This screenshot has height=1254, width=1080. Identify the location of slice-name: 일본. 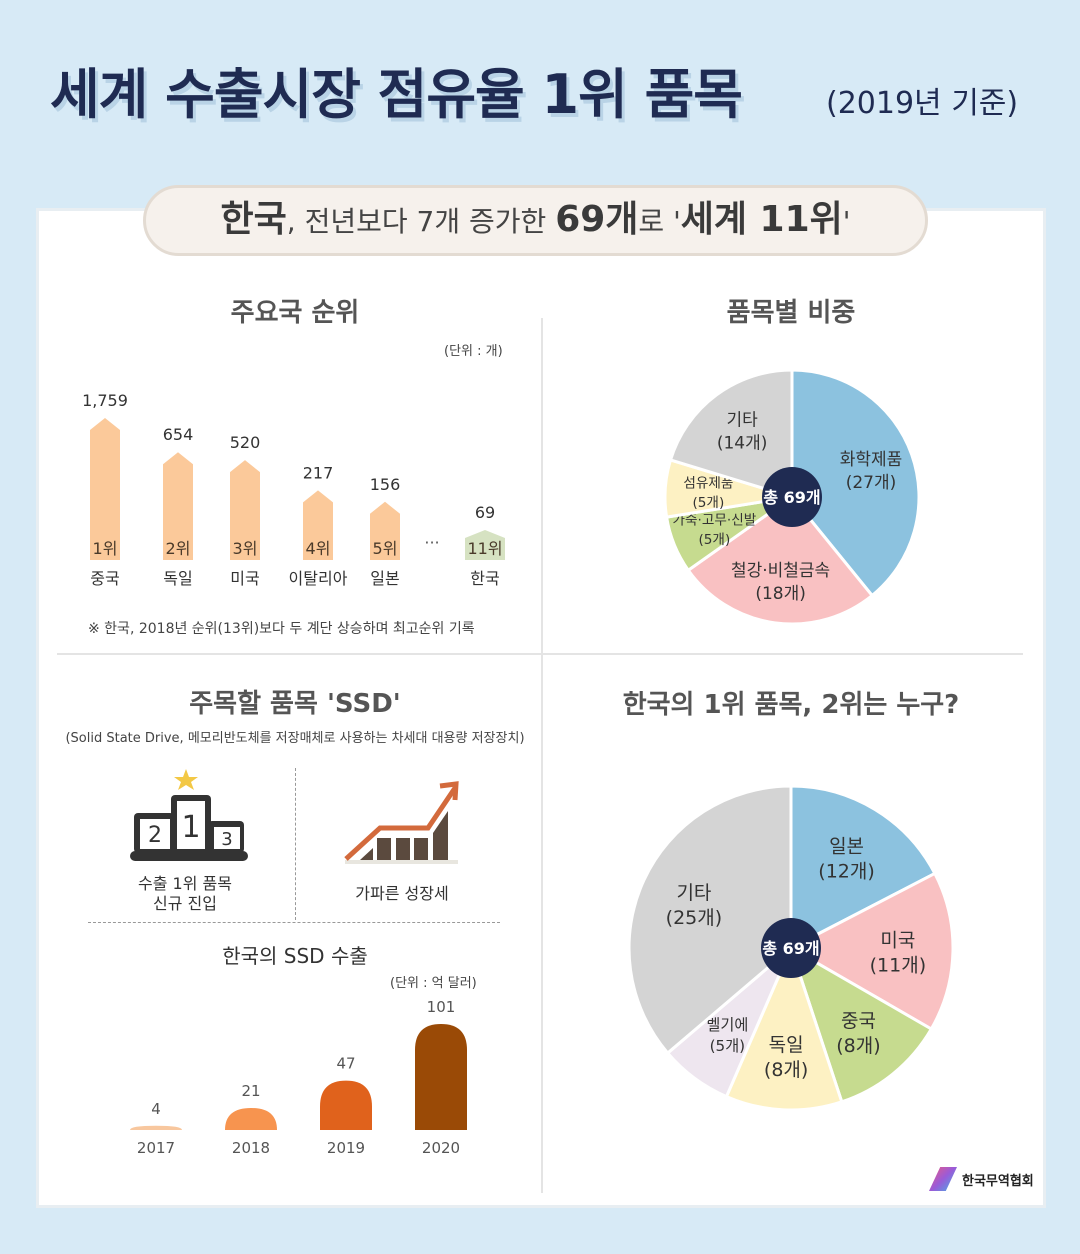
(846, 847).